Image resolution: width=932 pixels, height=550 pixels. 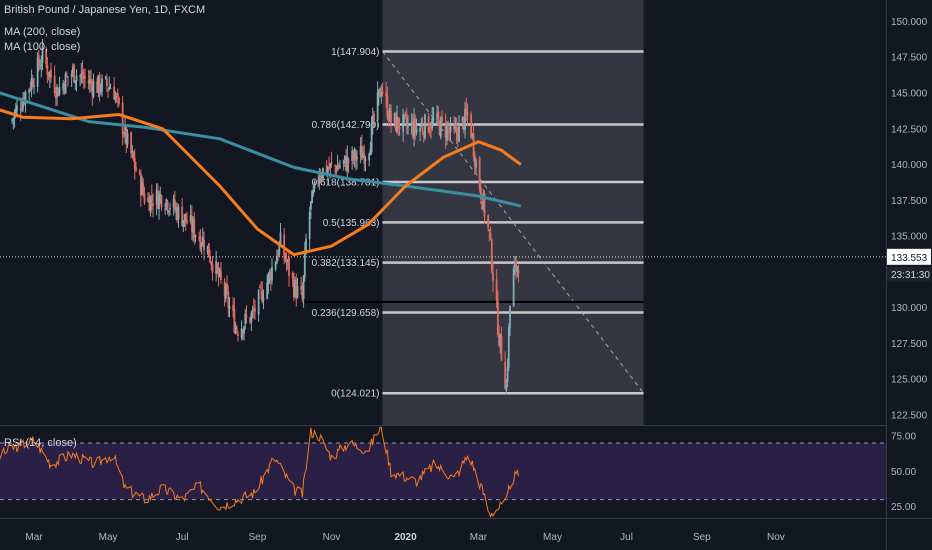 I want to click on price-tick-label: 147.500, so click(x=909, y=58).